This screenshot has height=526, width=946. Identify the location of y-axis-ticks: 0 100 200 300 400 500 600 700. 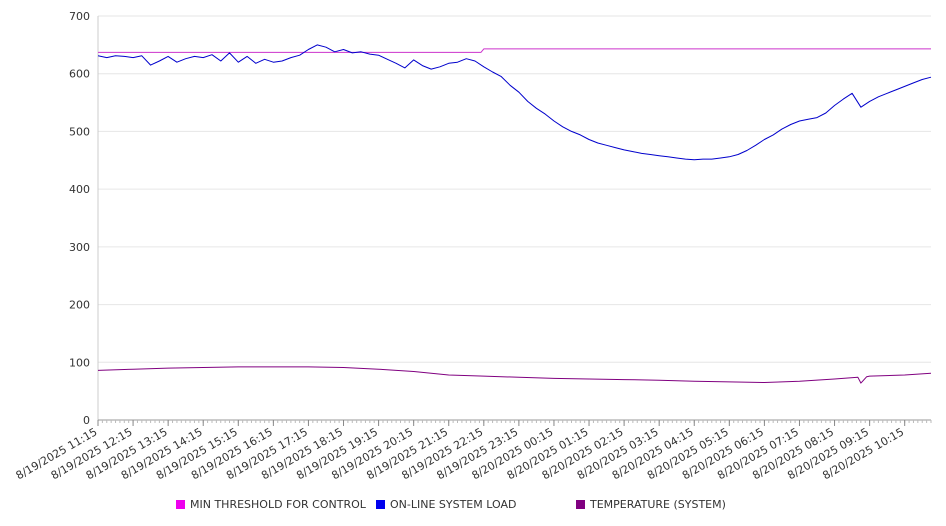
(79, 218).